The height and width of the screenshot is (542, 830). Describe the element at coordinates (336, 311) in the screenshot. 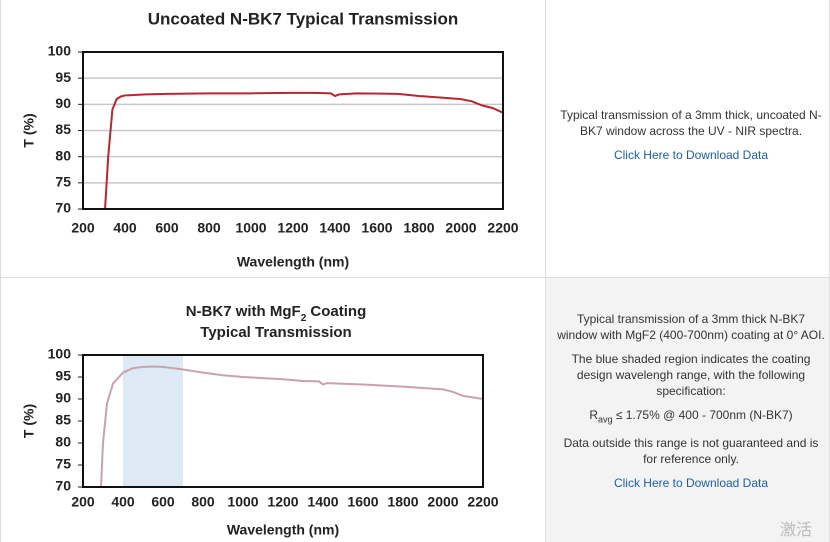

I see `title-part: Coating` at that location.